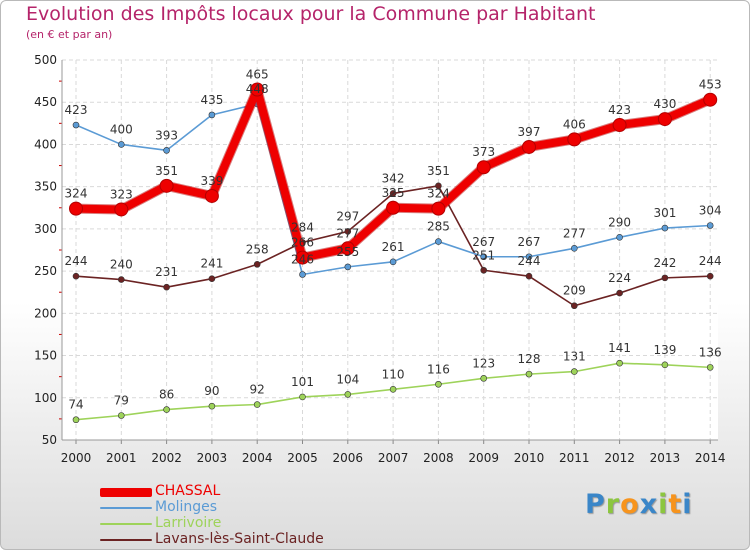 Image resolution: width=750 pixels, height=550 pixels. Describe the element at coordinates (121, 265) in the screenshot. I see `data-label: 240` at that location.